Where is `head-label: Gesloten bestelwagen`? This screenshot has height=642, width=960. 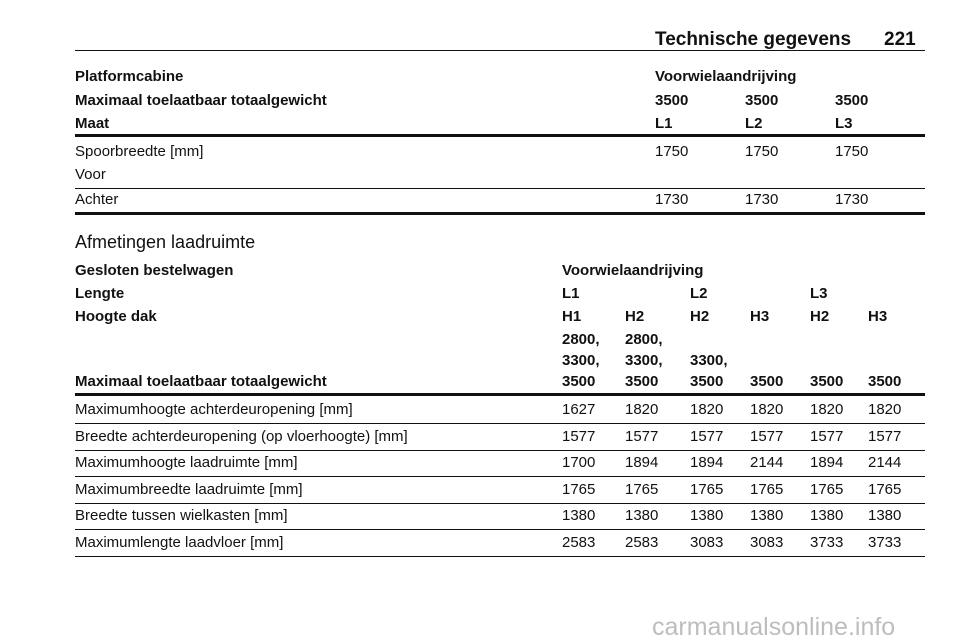 head-label: Gesloten bestelwagen is located at coordinates (154, 270).